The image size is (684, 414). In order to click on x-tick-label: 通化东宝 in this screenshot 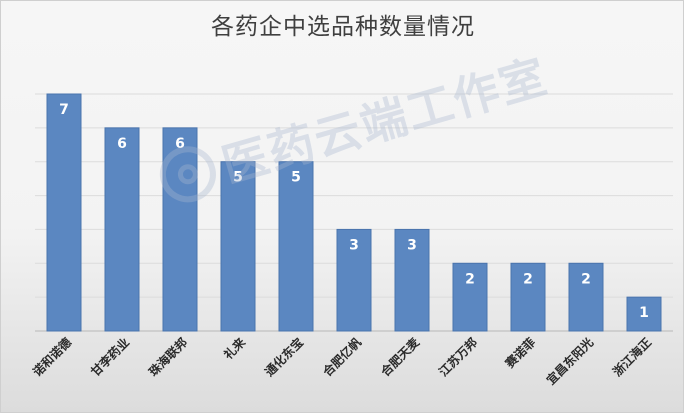, I will do `click(284, 357)`.